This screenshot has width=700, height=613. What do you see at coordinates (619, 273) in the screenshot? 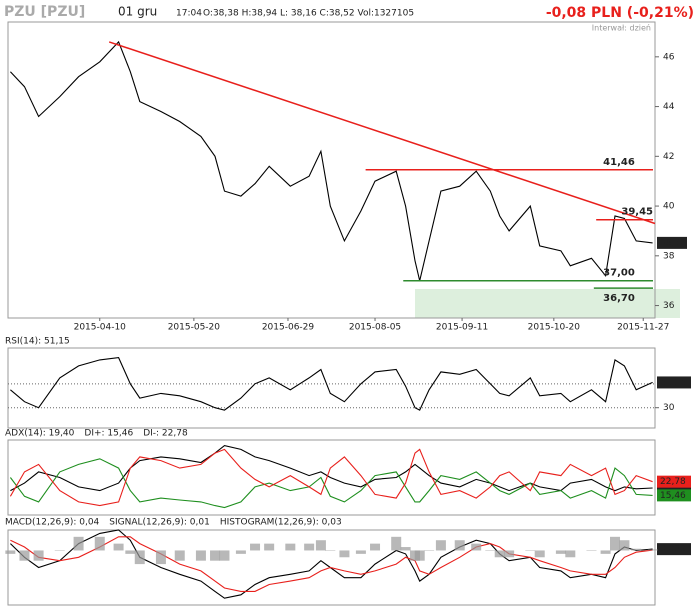
I see `level-label: 37,00` at bounding box center [619, 273].